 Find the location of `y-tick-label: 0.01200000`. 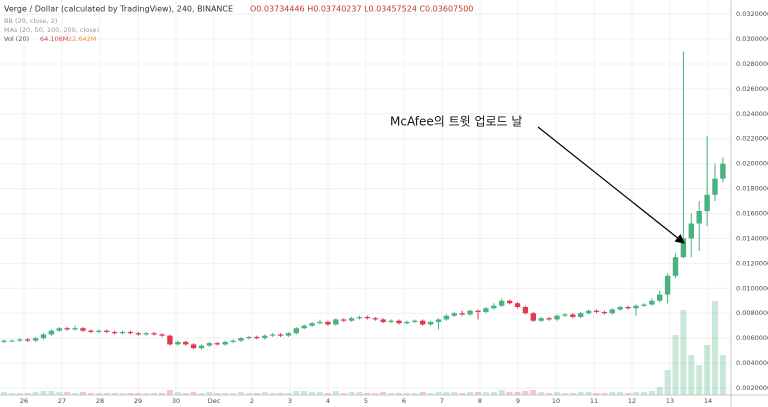

y-tick-label: 0.01200000 is located at coordinates (752, 263).